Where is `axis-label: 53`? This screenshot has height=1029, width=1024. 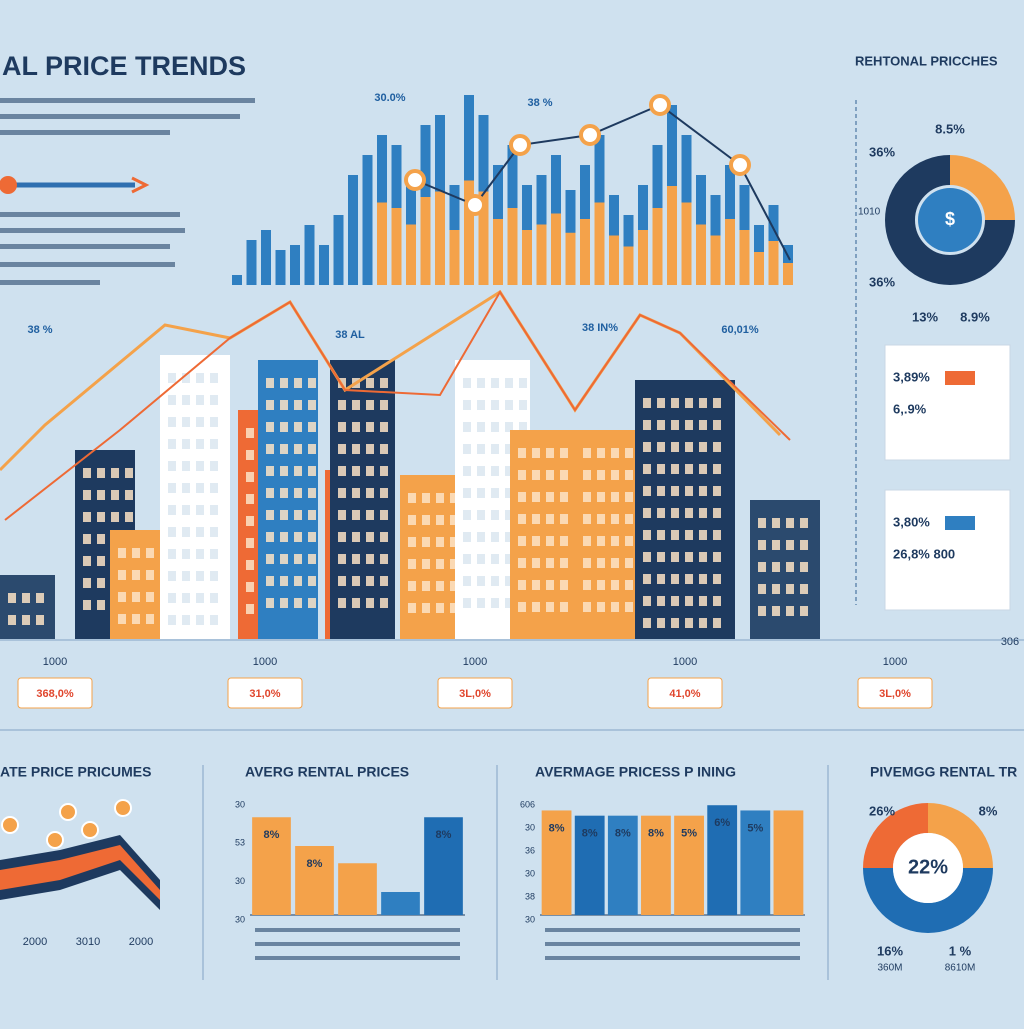
axis-label: 53 is located at coordinates (240, 843).